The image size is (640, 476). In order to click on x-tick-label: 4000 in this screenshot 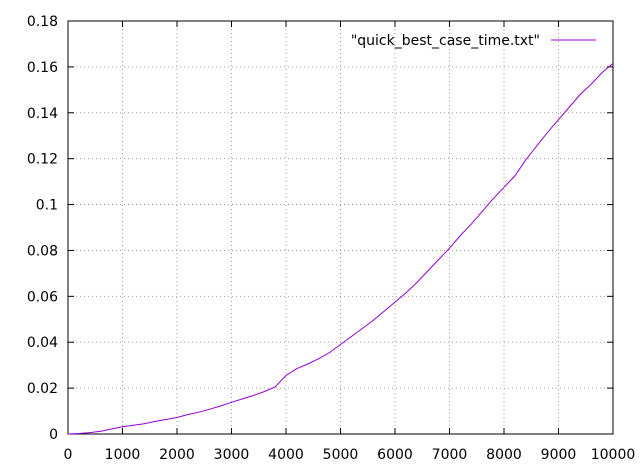, I will do `click(286, 455)`.